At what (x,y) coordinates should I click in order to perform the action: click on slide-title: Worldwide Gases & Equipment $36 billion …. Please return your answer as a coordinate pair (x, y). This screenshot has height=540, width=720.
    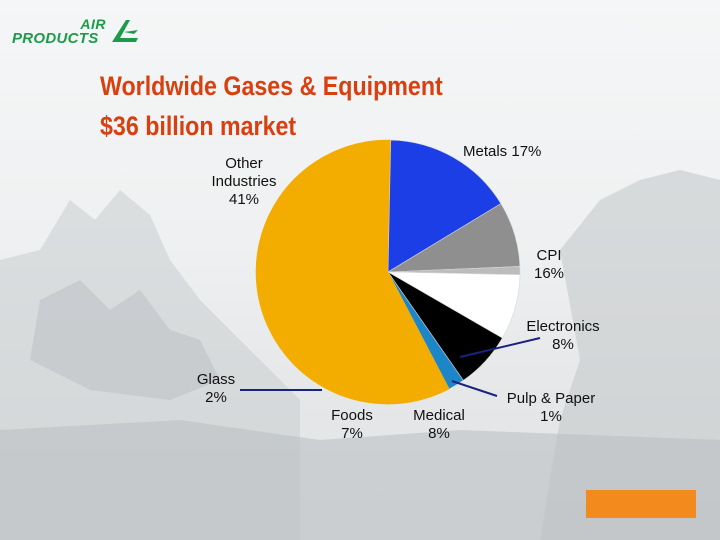
    Looking at the image, I should click on (271, 106).